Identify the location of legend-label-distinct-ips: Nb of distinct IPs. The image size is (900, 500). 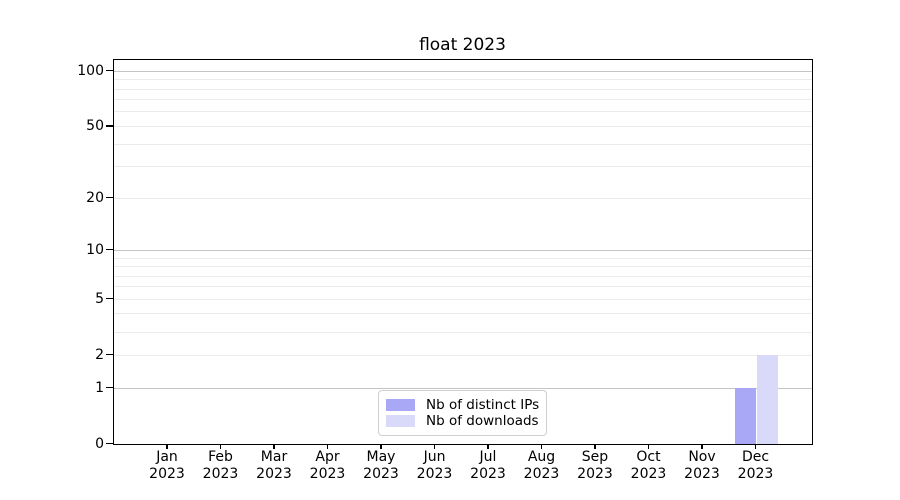
(483, 405).